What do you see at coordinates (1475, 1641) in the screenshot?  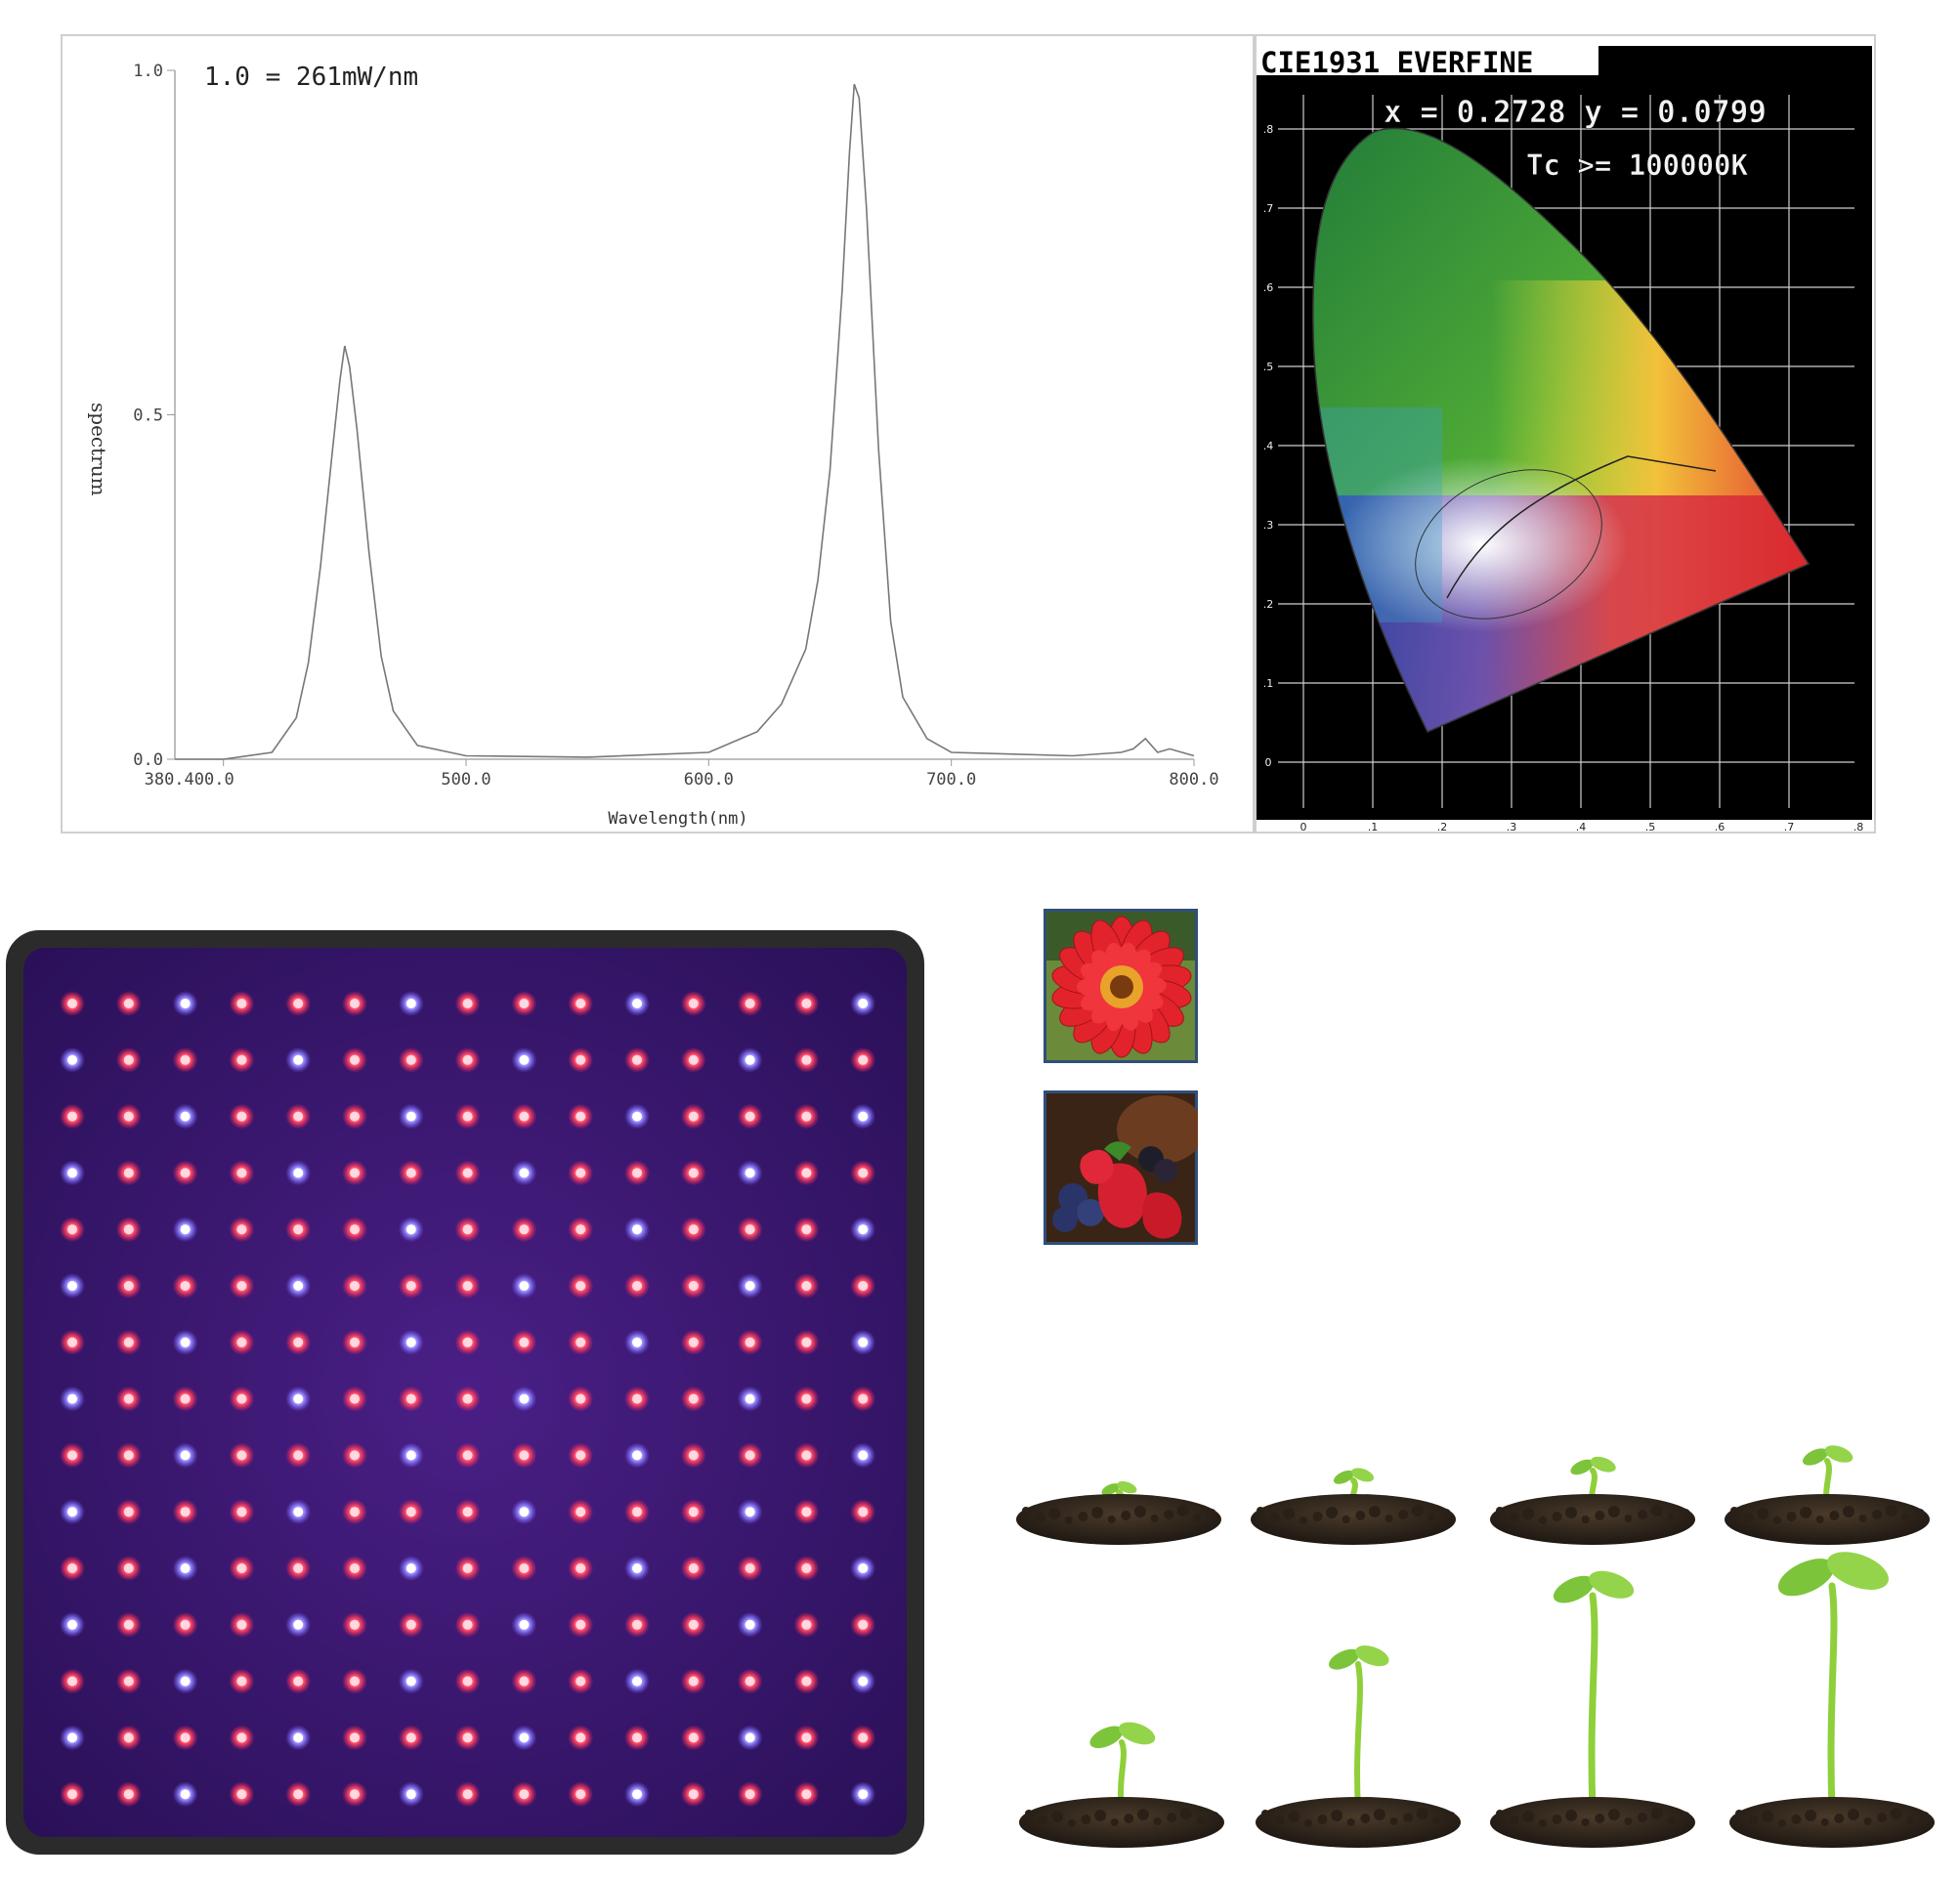 I see `seedling-growth-stages` at bounding box center [1475, 1641].